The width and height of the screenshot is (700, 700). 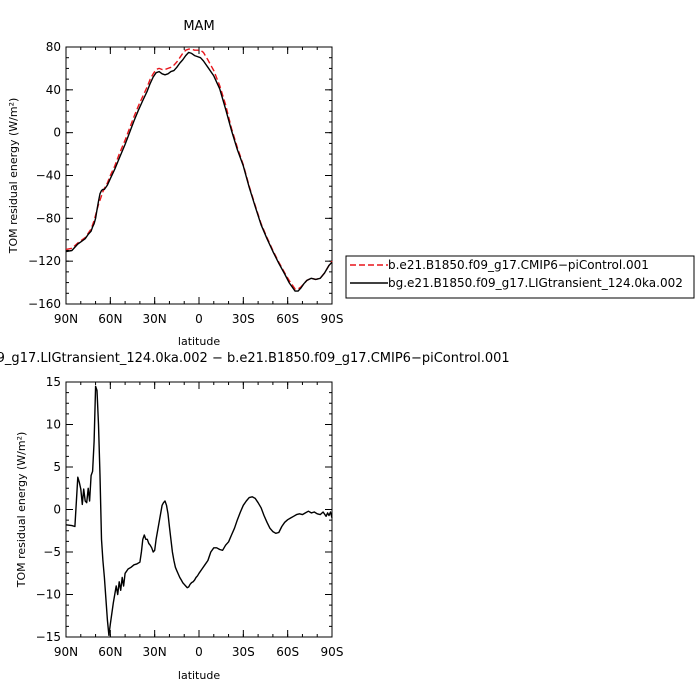 What do you see at coordinates (48, 637) in the screenshot?
I see `y-tick-label: −15` at bounding box center [48, 637].